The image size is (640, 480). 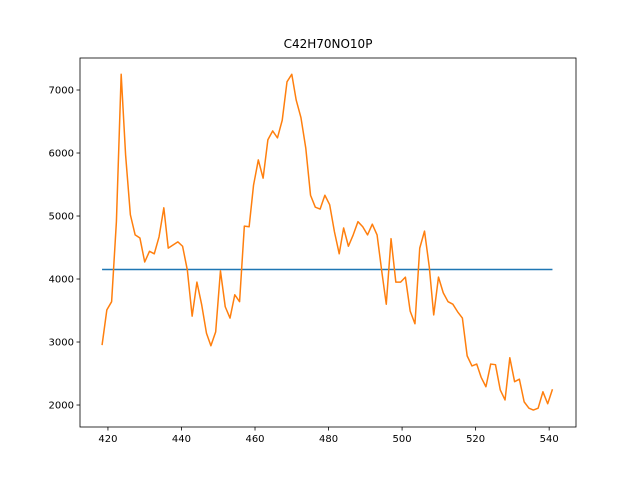 I want to click on y-tick-label: 4000, so click(x=61, y=280).